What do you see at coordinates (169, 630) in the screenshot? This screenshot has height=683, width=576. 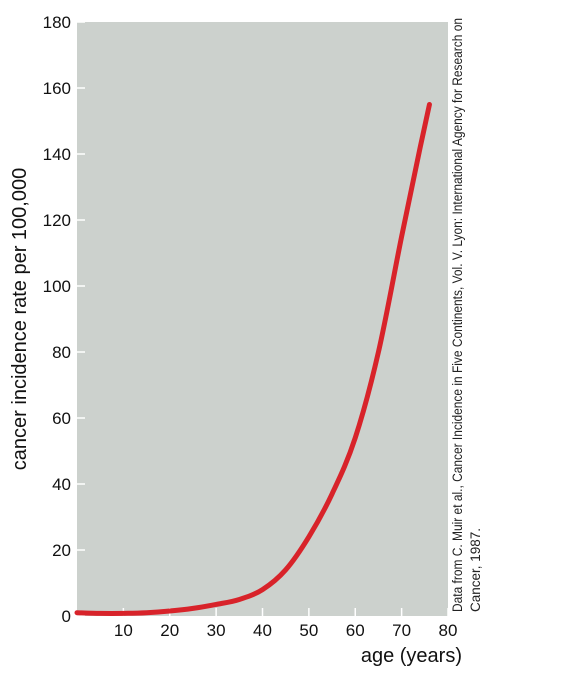 I see `x-tick-label: 20` at bounding box center [169, 630].